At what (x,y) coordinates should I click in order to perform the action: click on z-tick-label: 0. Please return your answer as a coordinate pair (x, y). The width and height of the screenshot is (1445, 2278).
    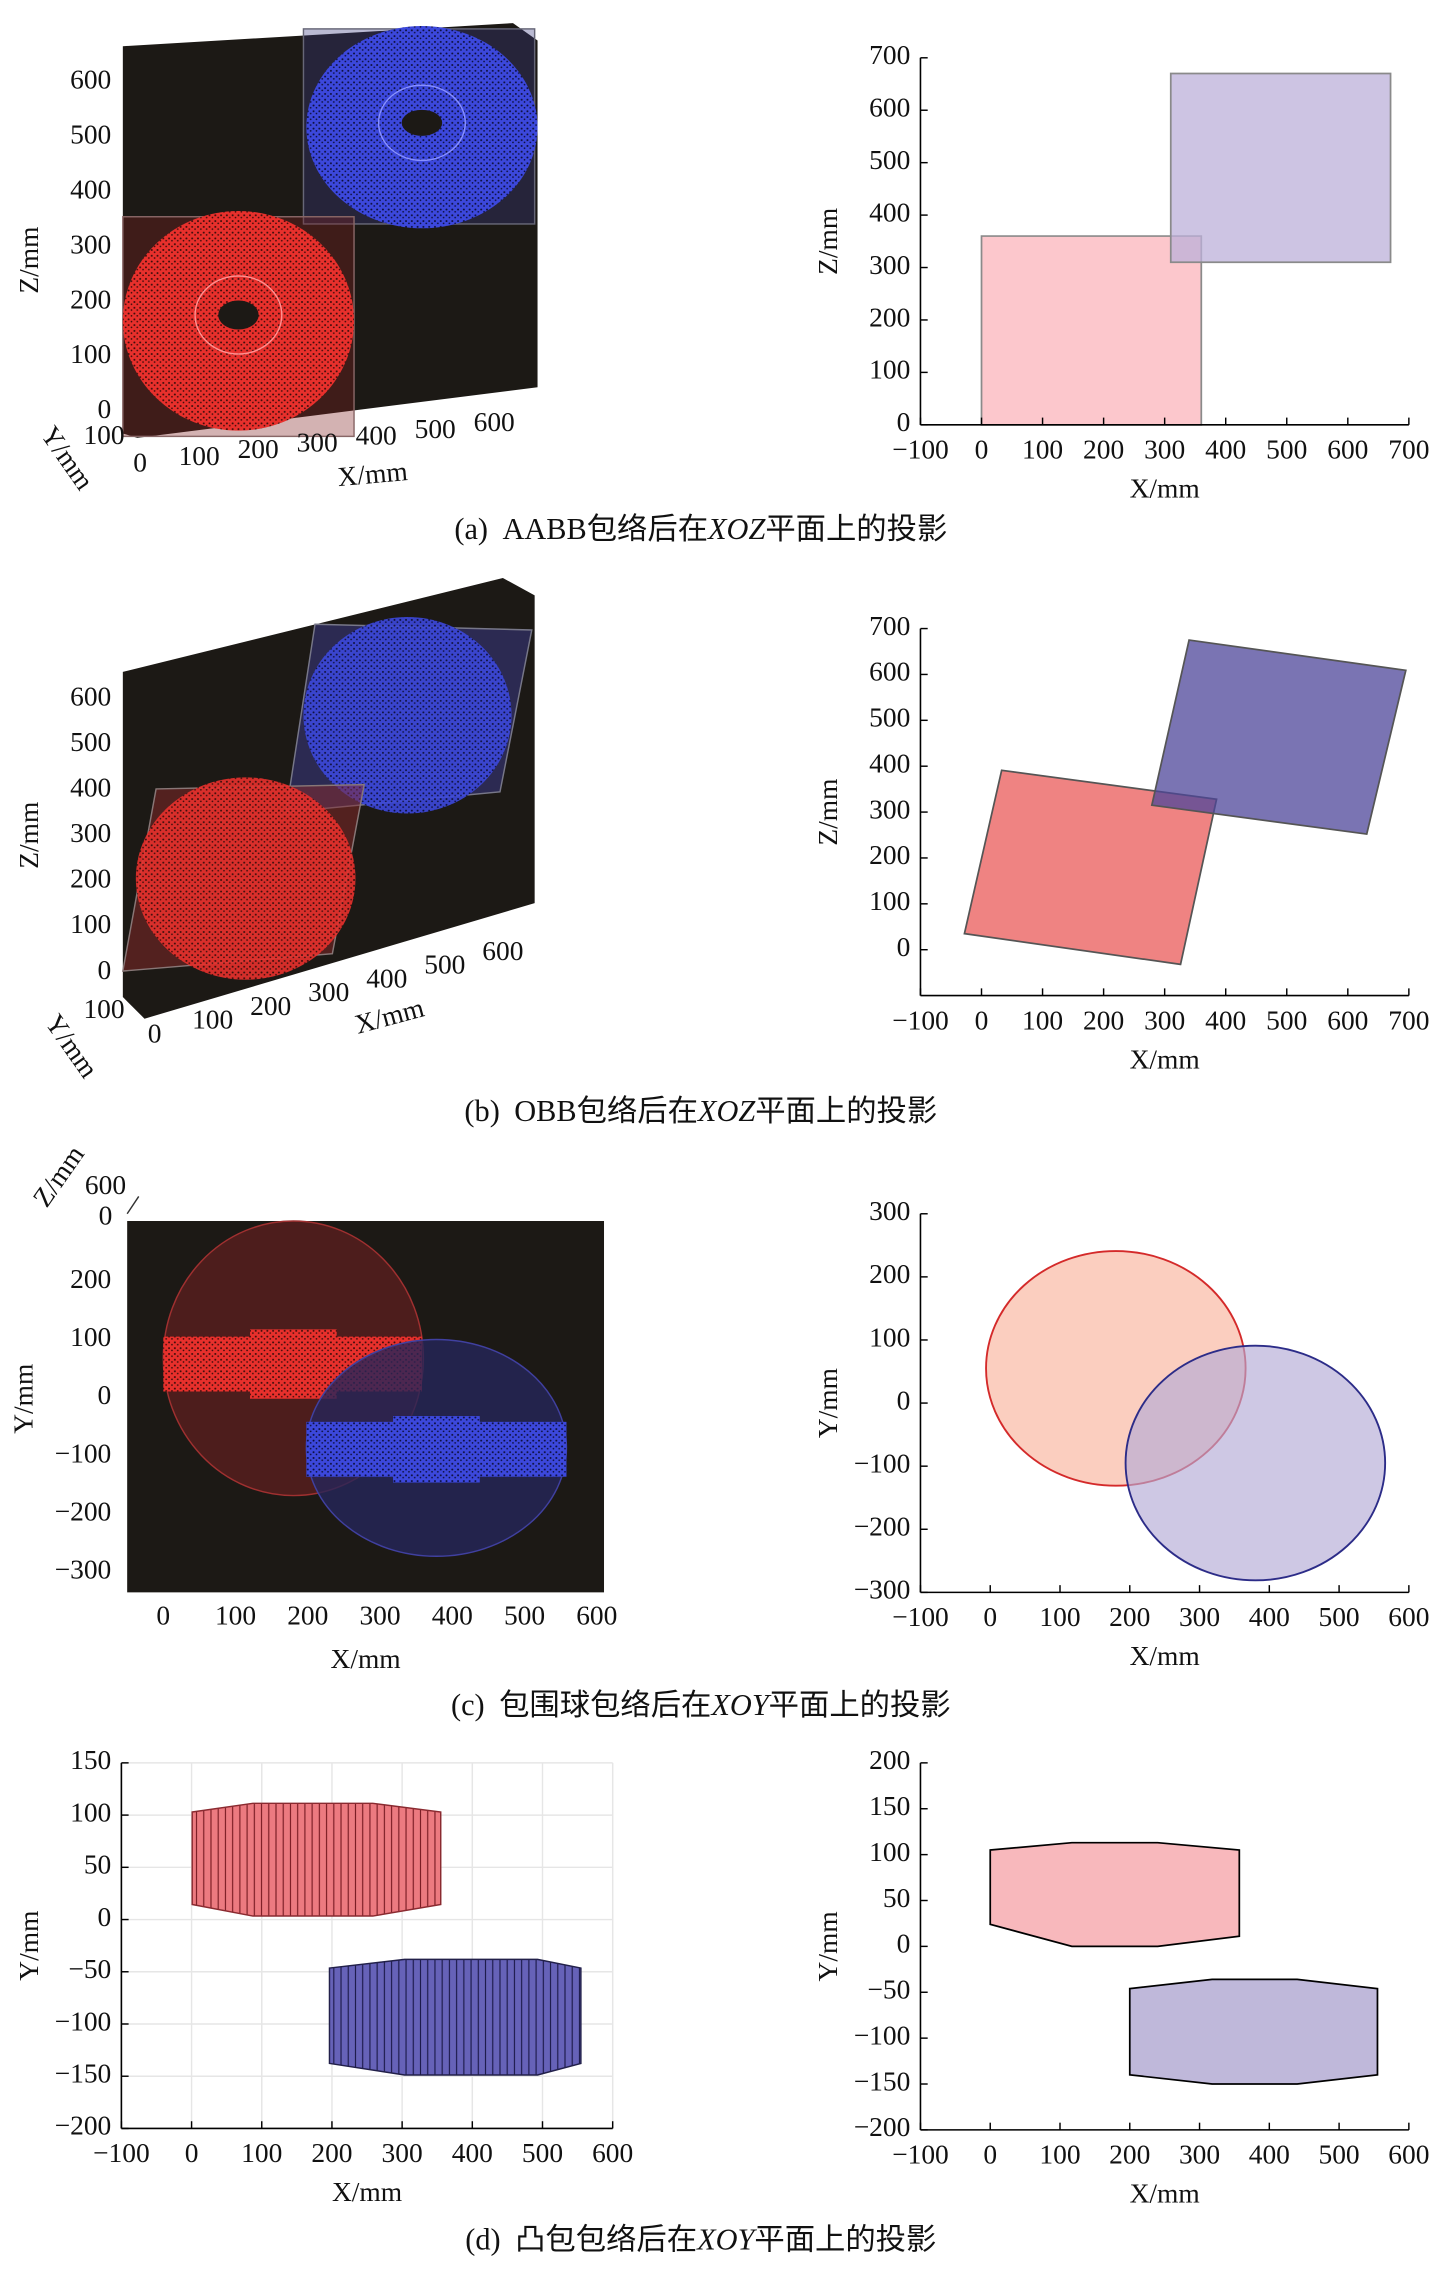
    Looking at the image, I should click on (105, 970).